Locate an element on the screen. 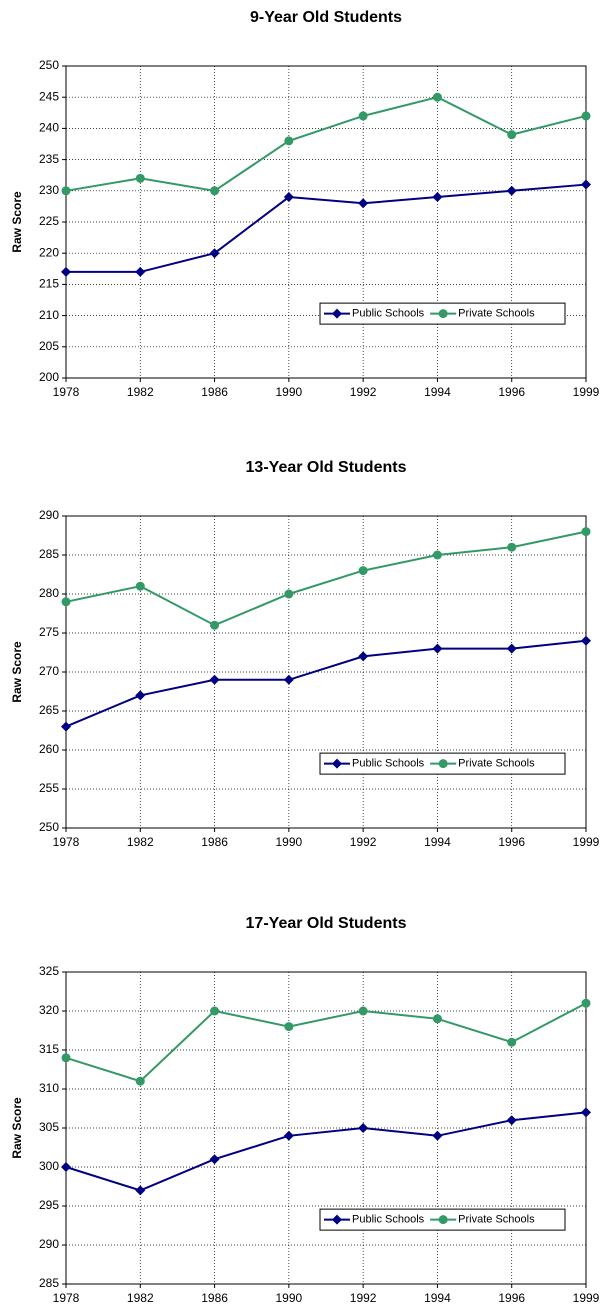  chart-title: 17-Year Old Students is located at coordinates (326, 923).